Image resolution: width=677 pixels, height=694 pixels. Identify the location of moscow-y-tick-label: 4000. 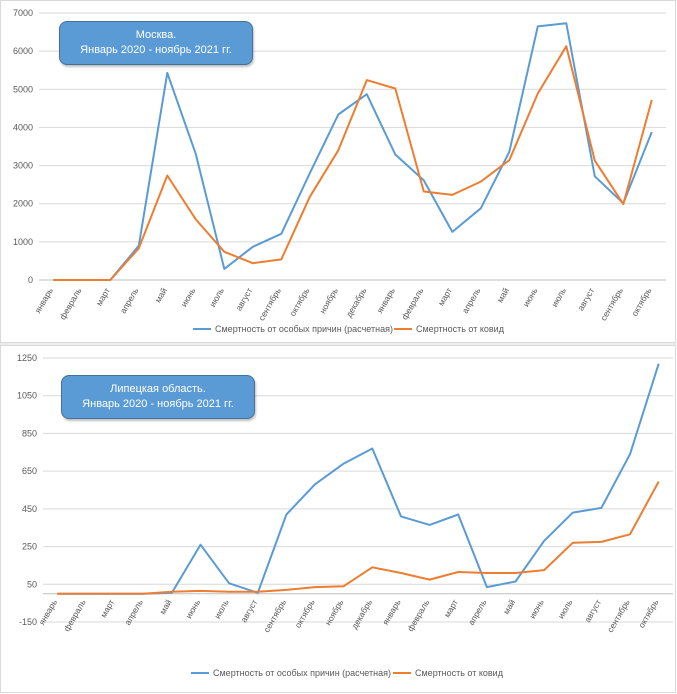
(23, 127).